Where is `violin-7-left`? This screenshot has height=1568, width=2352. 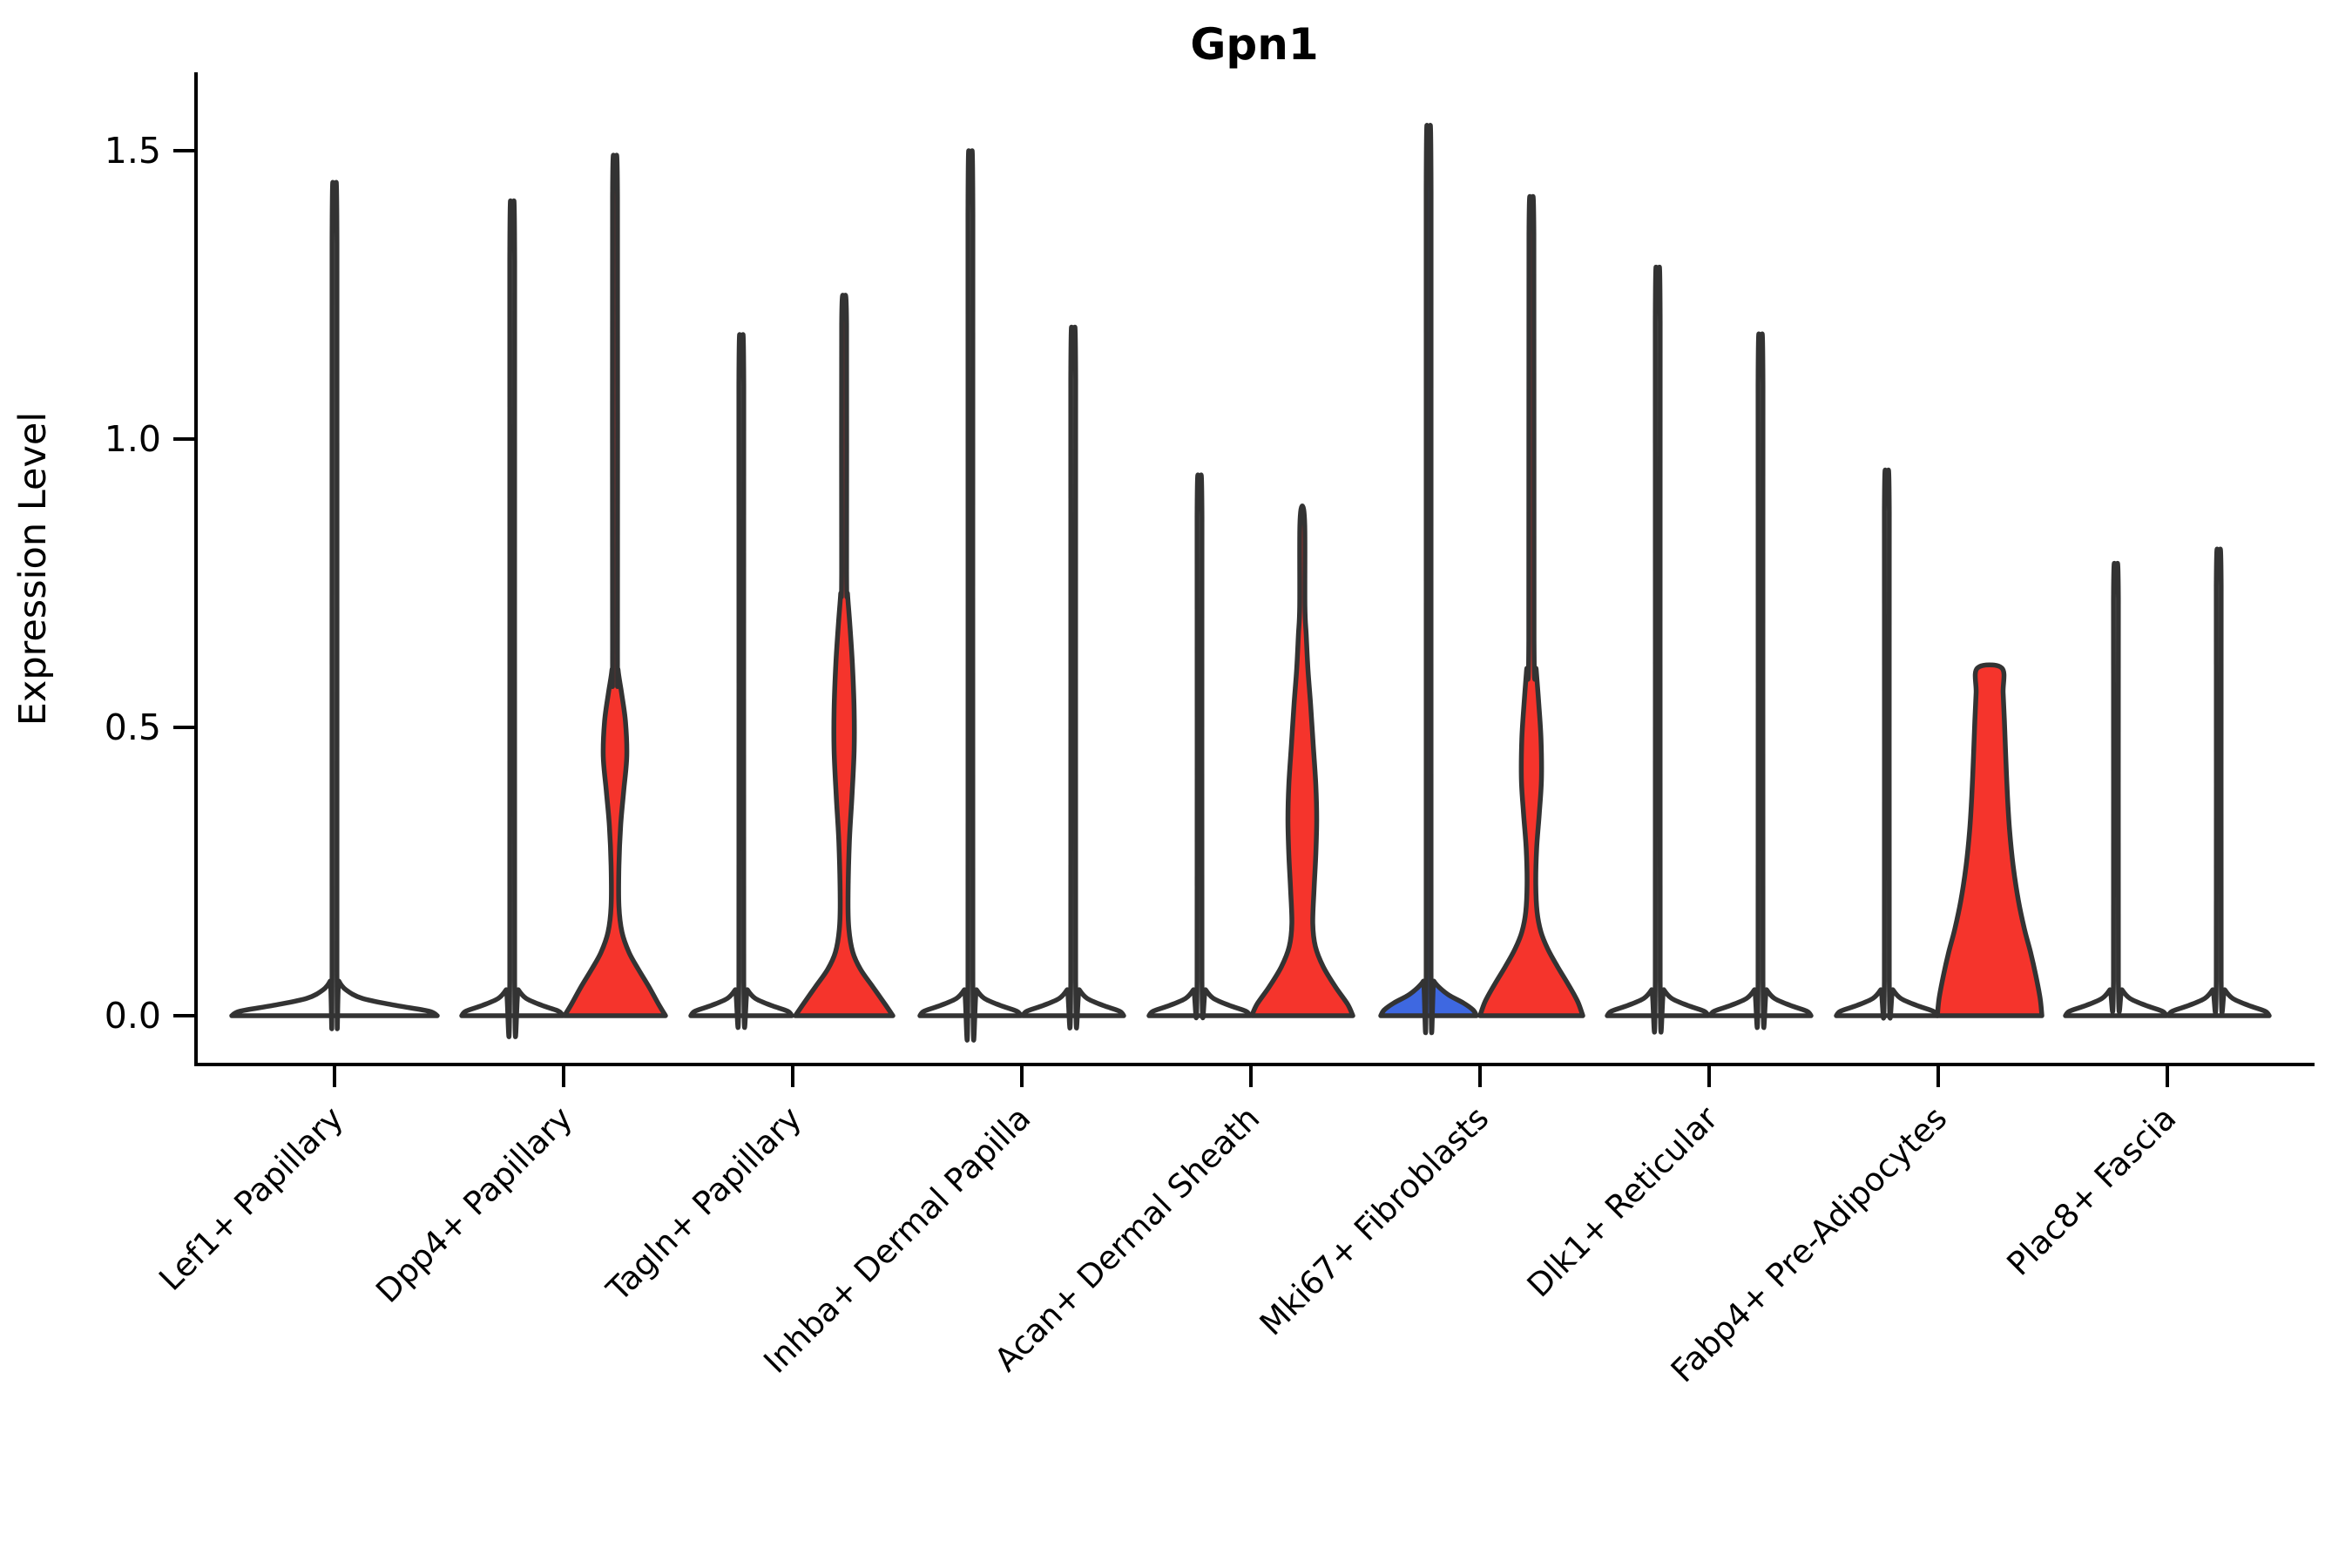
violin-7-left is located at coordinates (1887, 744).